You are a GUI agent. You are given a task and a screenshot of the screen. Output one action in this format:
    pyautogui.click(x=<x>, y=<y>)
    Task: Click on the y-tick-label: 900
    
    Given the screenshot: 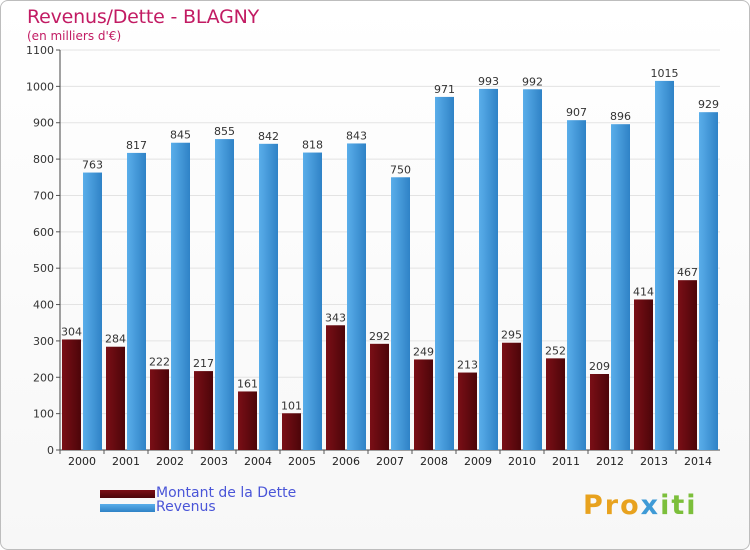 What is the action you would take?
    pyautogui.click(x=43, y=123)
    